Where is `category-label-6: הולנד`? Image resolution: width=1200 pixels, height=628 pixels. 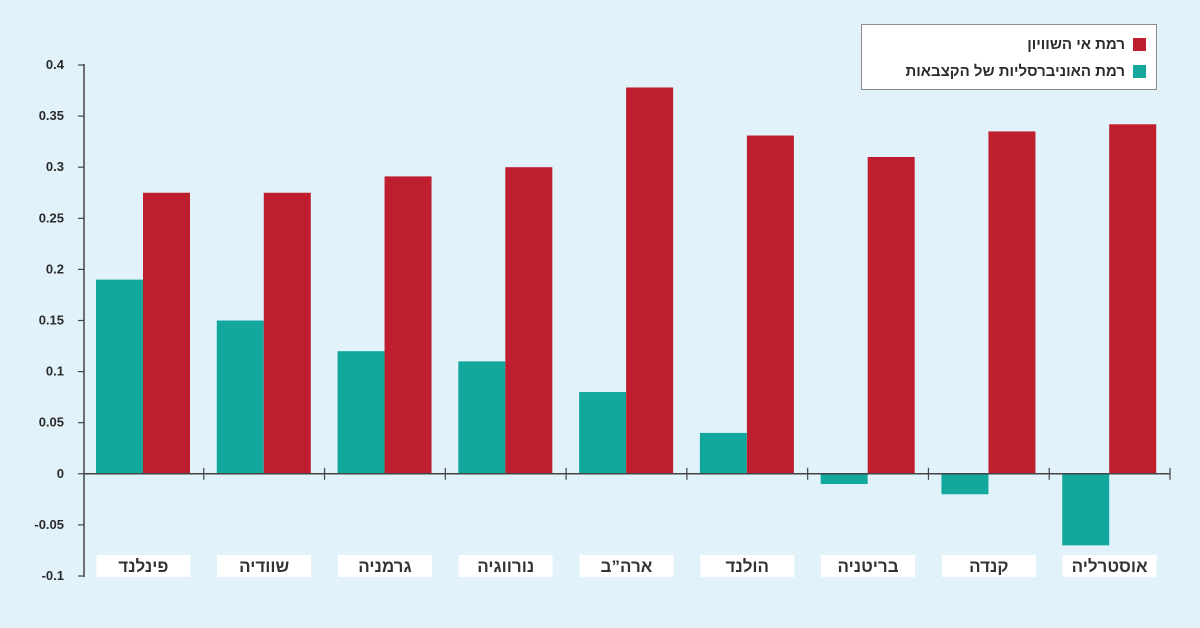 category-label-6: הולנד is located at coordinates (747, 566).